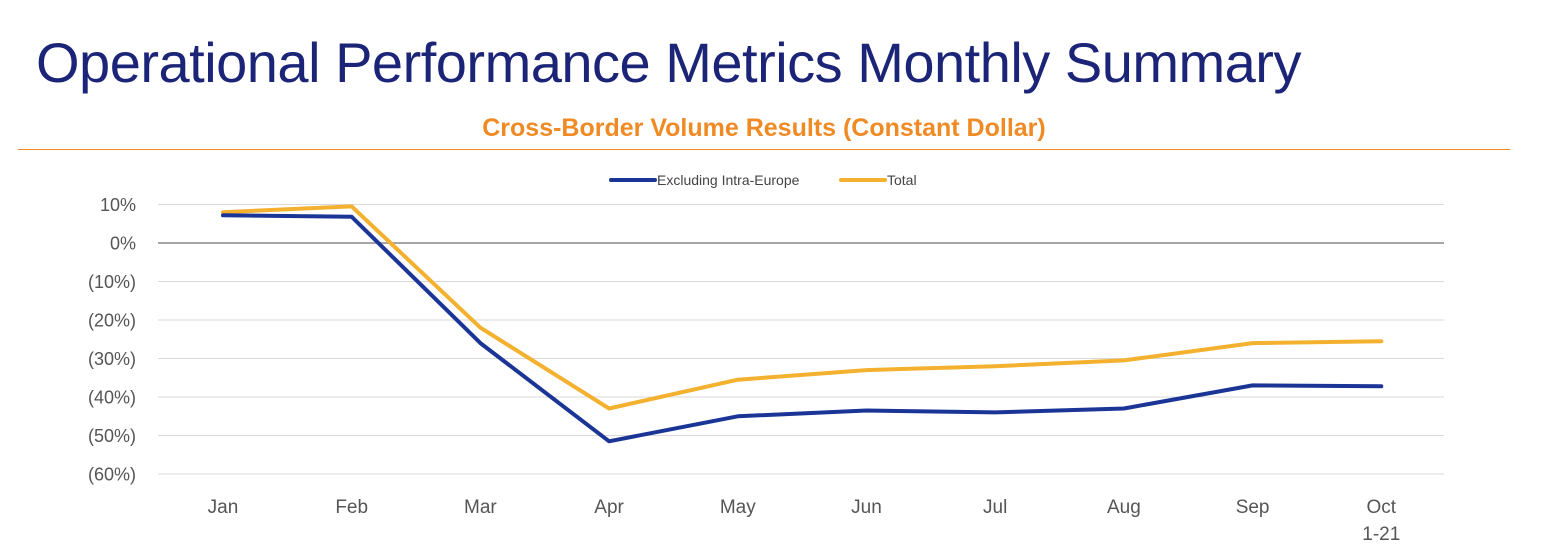  I want to click on legend: Excluding Intra-Europe Total, so click(763, 180).